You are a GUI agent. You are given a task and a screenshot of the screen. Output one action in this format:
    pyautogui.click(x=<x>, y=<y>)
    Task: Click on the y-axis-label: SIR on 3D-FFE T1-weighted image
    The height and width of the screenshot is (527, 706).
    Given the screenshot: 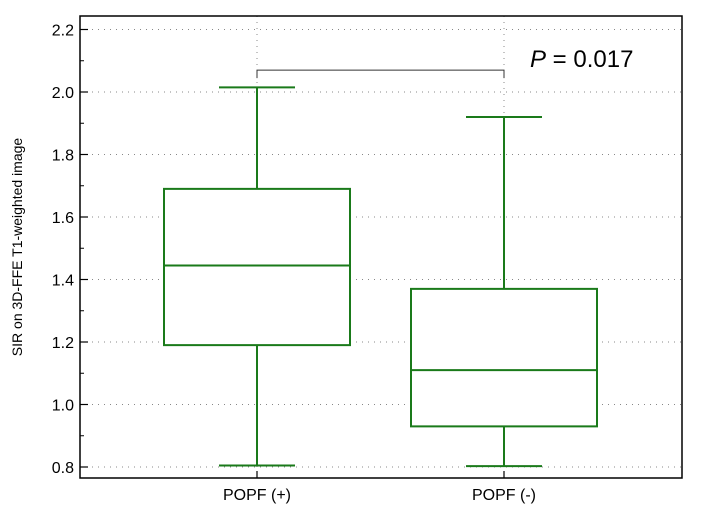 What is the action you would take?
    pyautogui.click(x=17, y=247)
    